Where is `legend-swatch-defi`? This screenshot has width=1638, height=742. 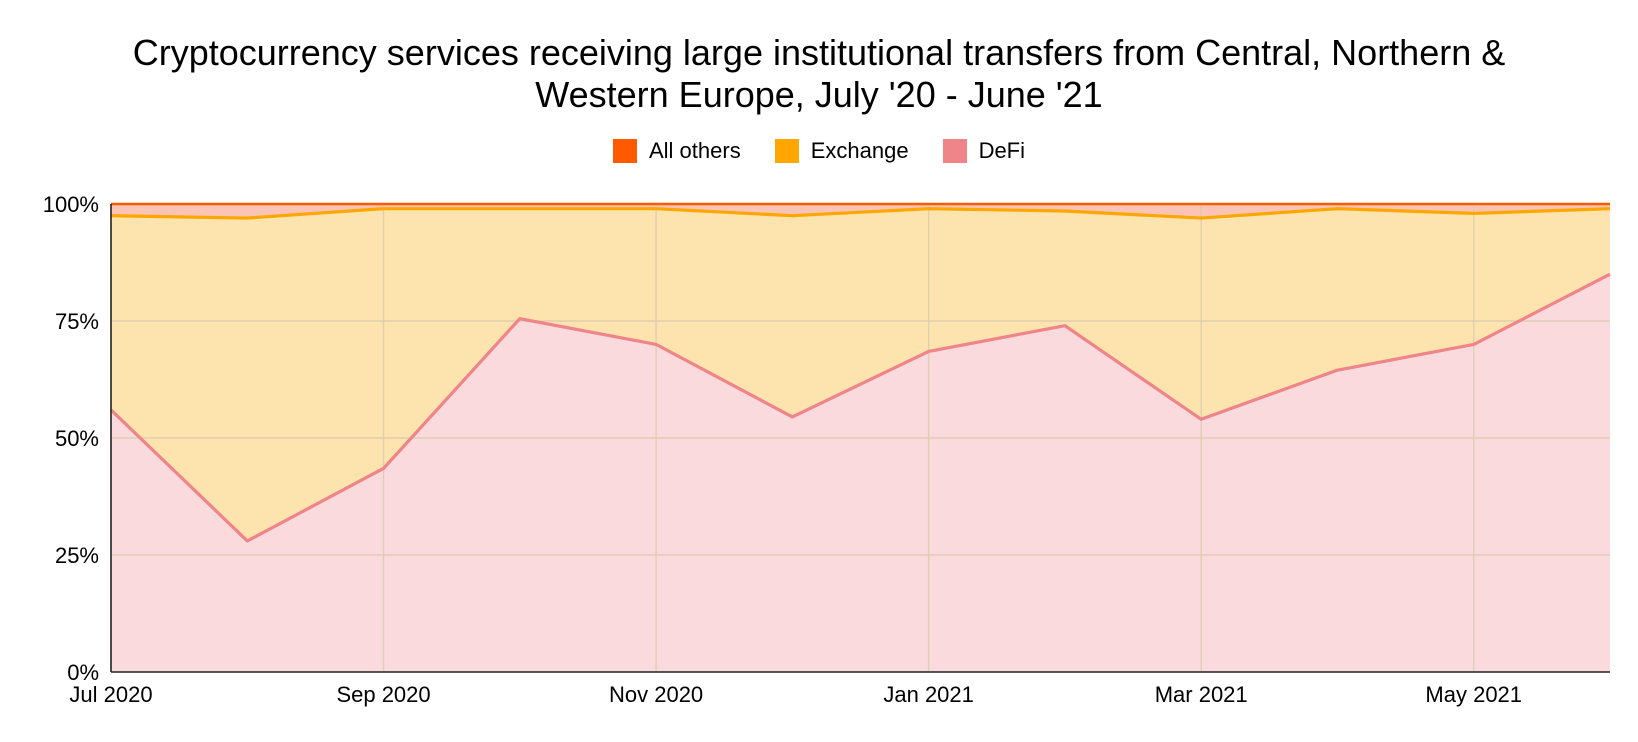
legend-swatch-defi is located at coordinates (954, 151).